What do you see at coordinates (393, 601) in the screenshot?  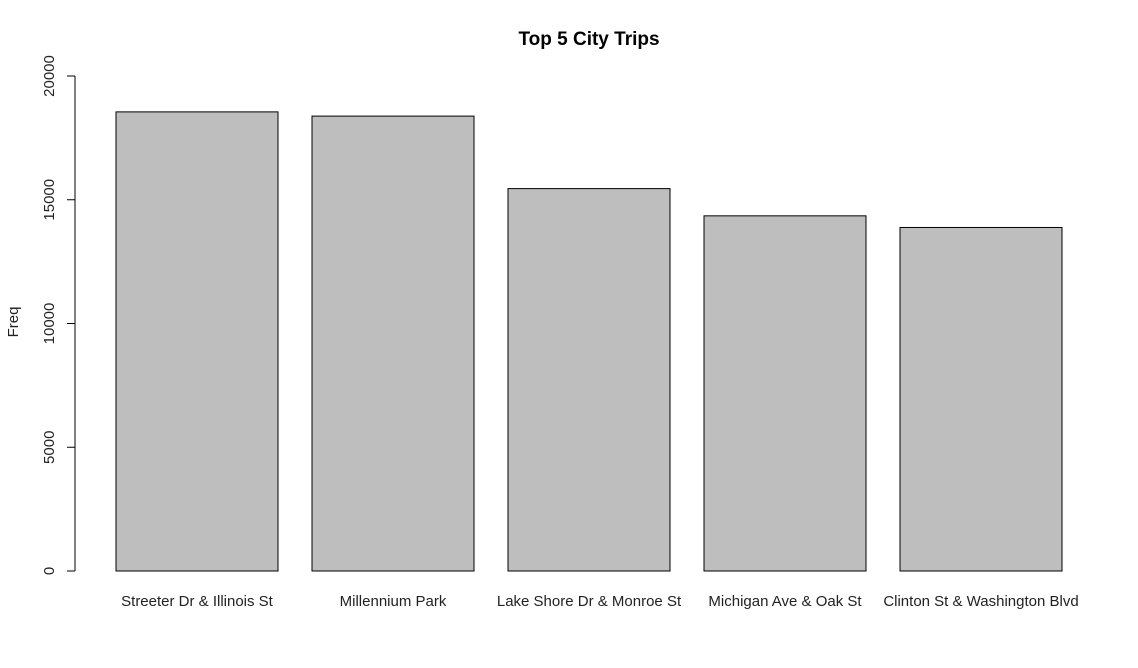 I see `x-tick-label: Millennium Park` at bounding box center [393, 601].